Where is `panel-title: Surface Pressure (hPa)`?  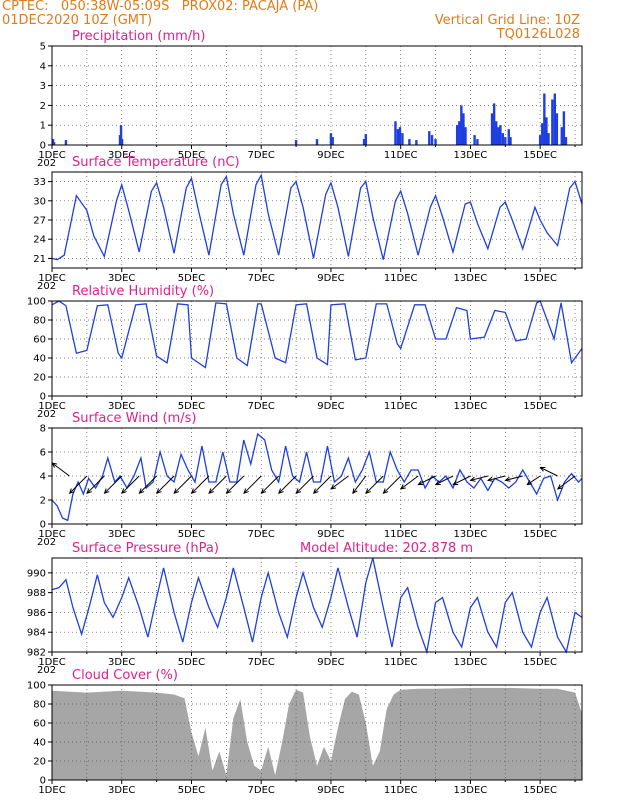
panel-title: Surface Pressure (hPa) is located at coordinates (145, 548).